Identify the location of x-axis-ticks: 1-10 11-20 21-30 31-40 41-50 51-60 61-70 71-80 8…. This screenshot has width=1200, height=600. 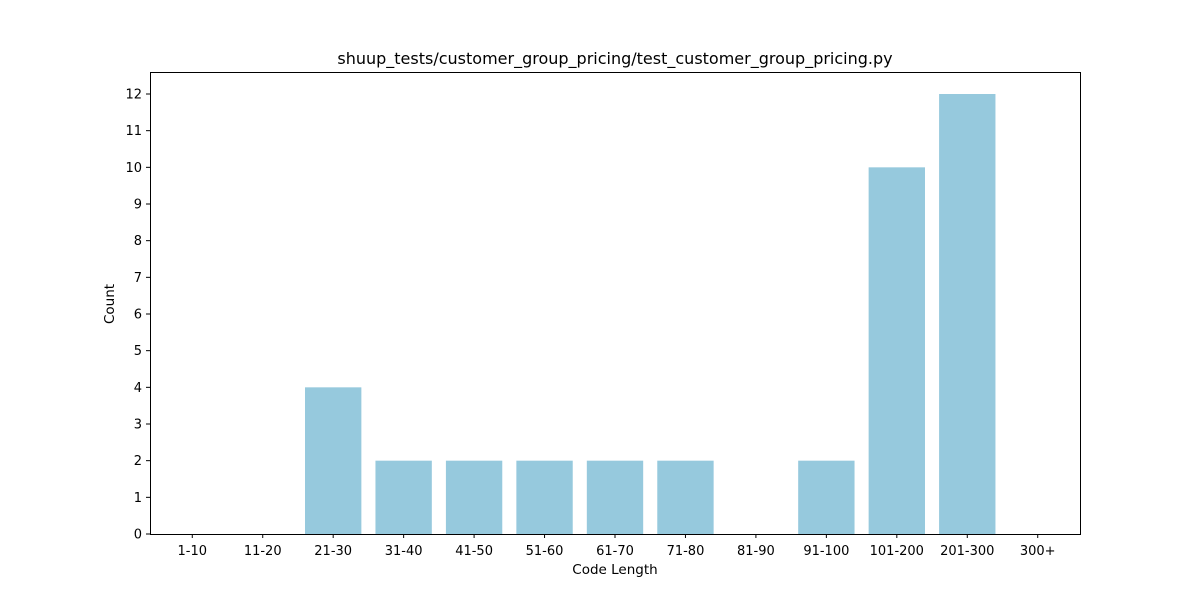
(617, 546).